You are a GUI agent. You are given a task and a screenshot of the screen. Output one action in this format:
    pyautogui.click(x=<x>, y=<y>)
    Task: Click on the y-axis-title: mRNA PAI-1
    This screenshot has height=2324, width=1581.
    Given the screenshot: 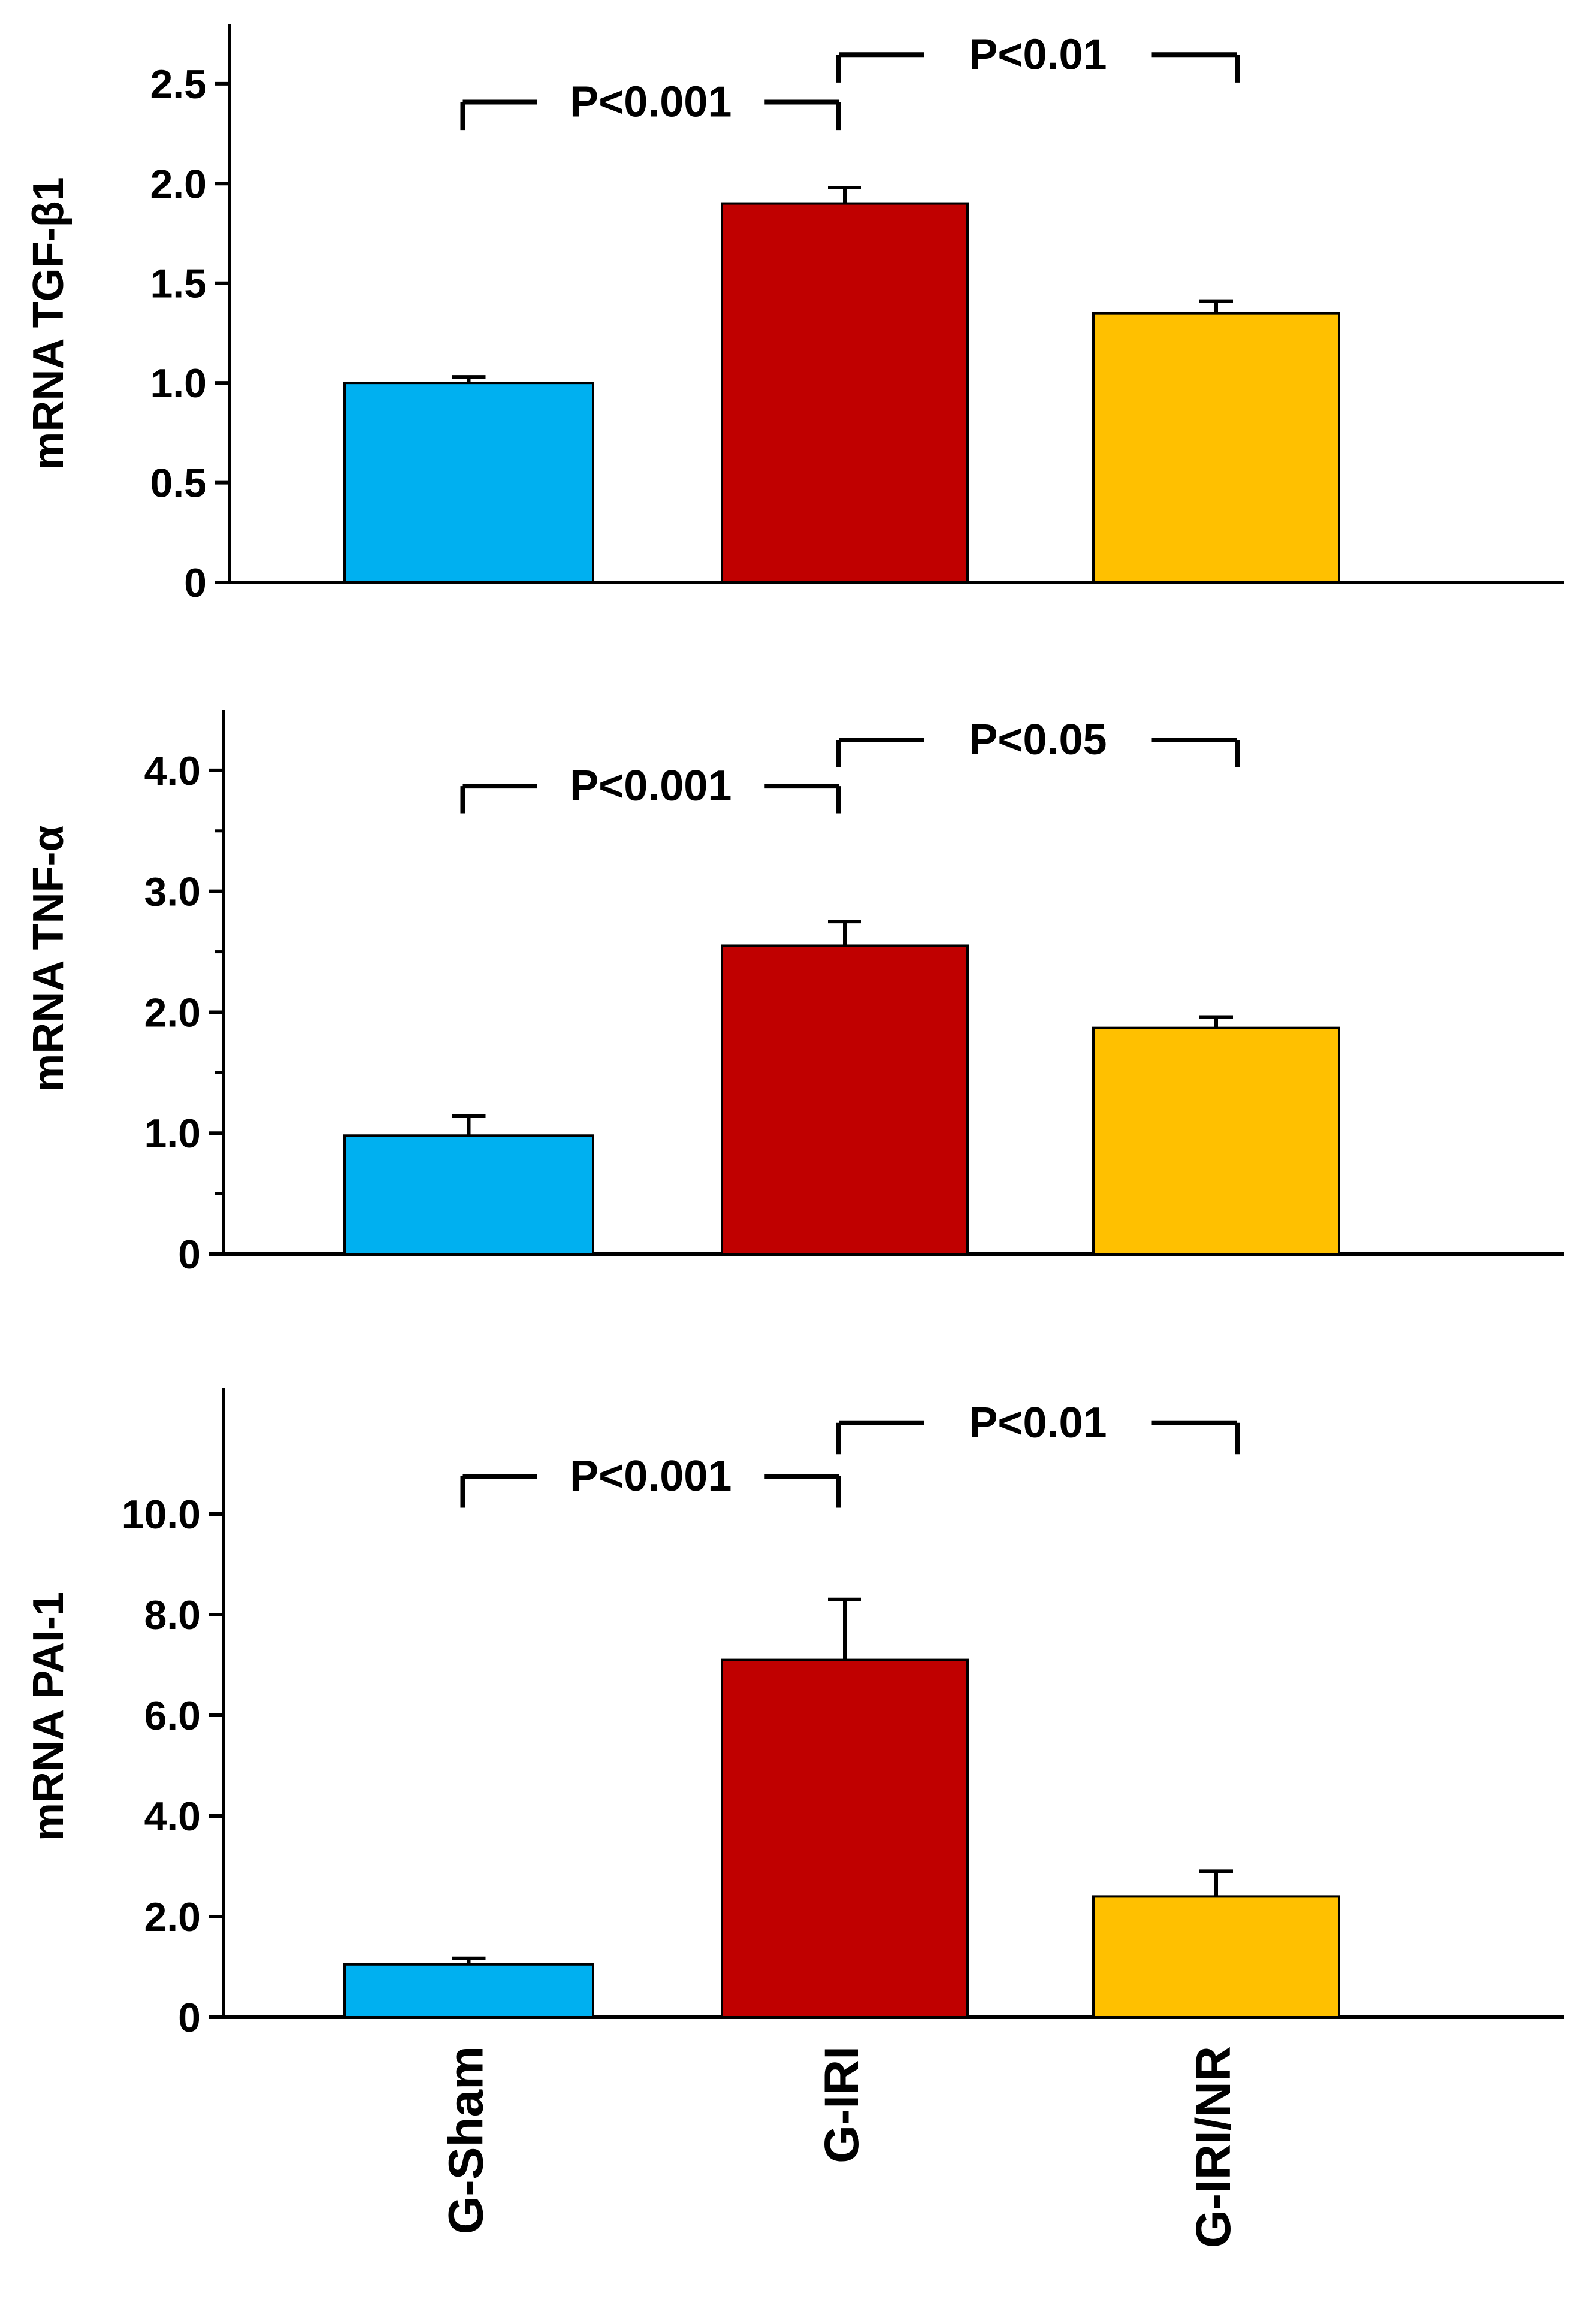 What is the action you would take?
    pyautogui.click(x=48, y=1716)
    